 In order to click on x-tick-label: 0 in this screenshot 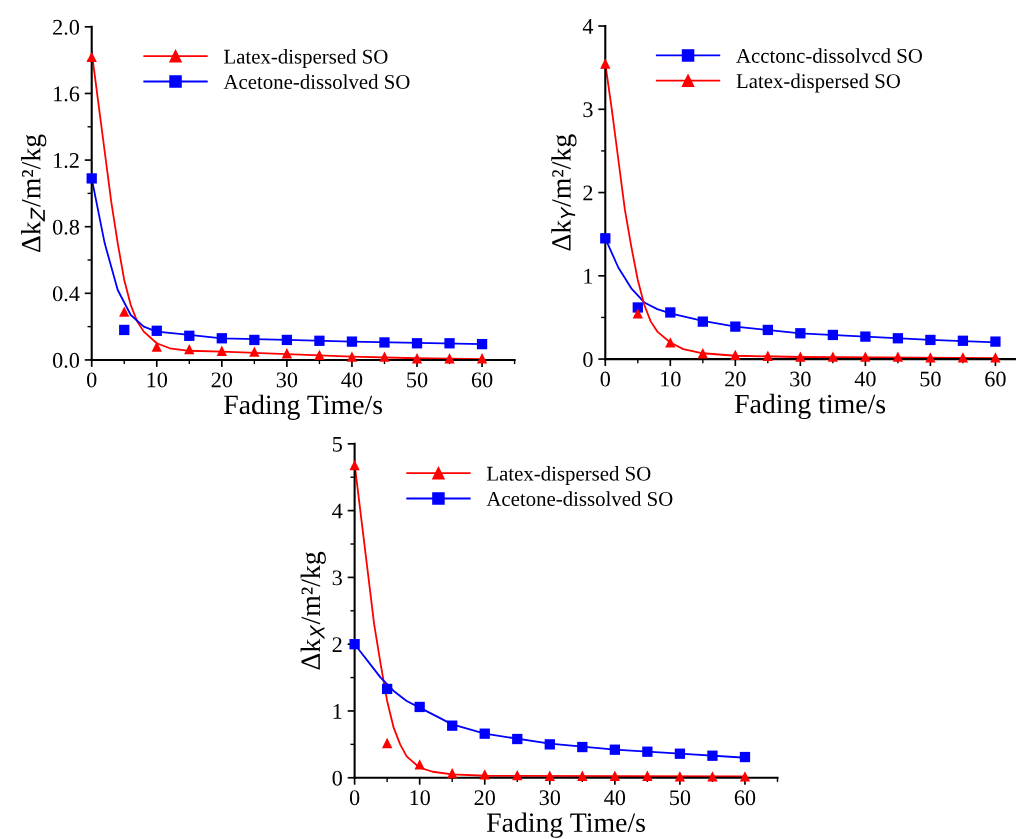, I will do `click(605, 379)`.